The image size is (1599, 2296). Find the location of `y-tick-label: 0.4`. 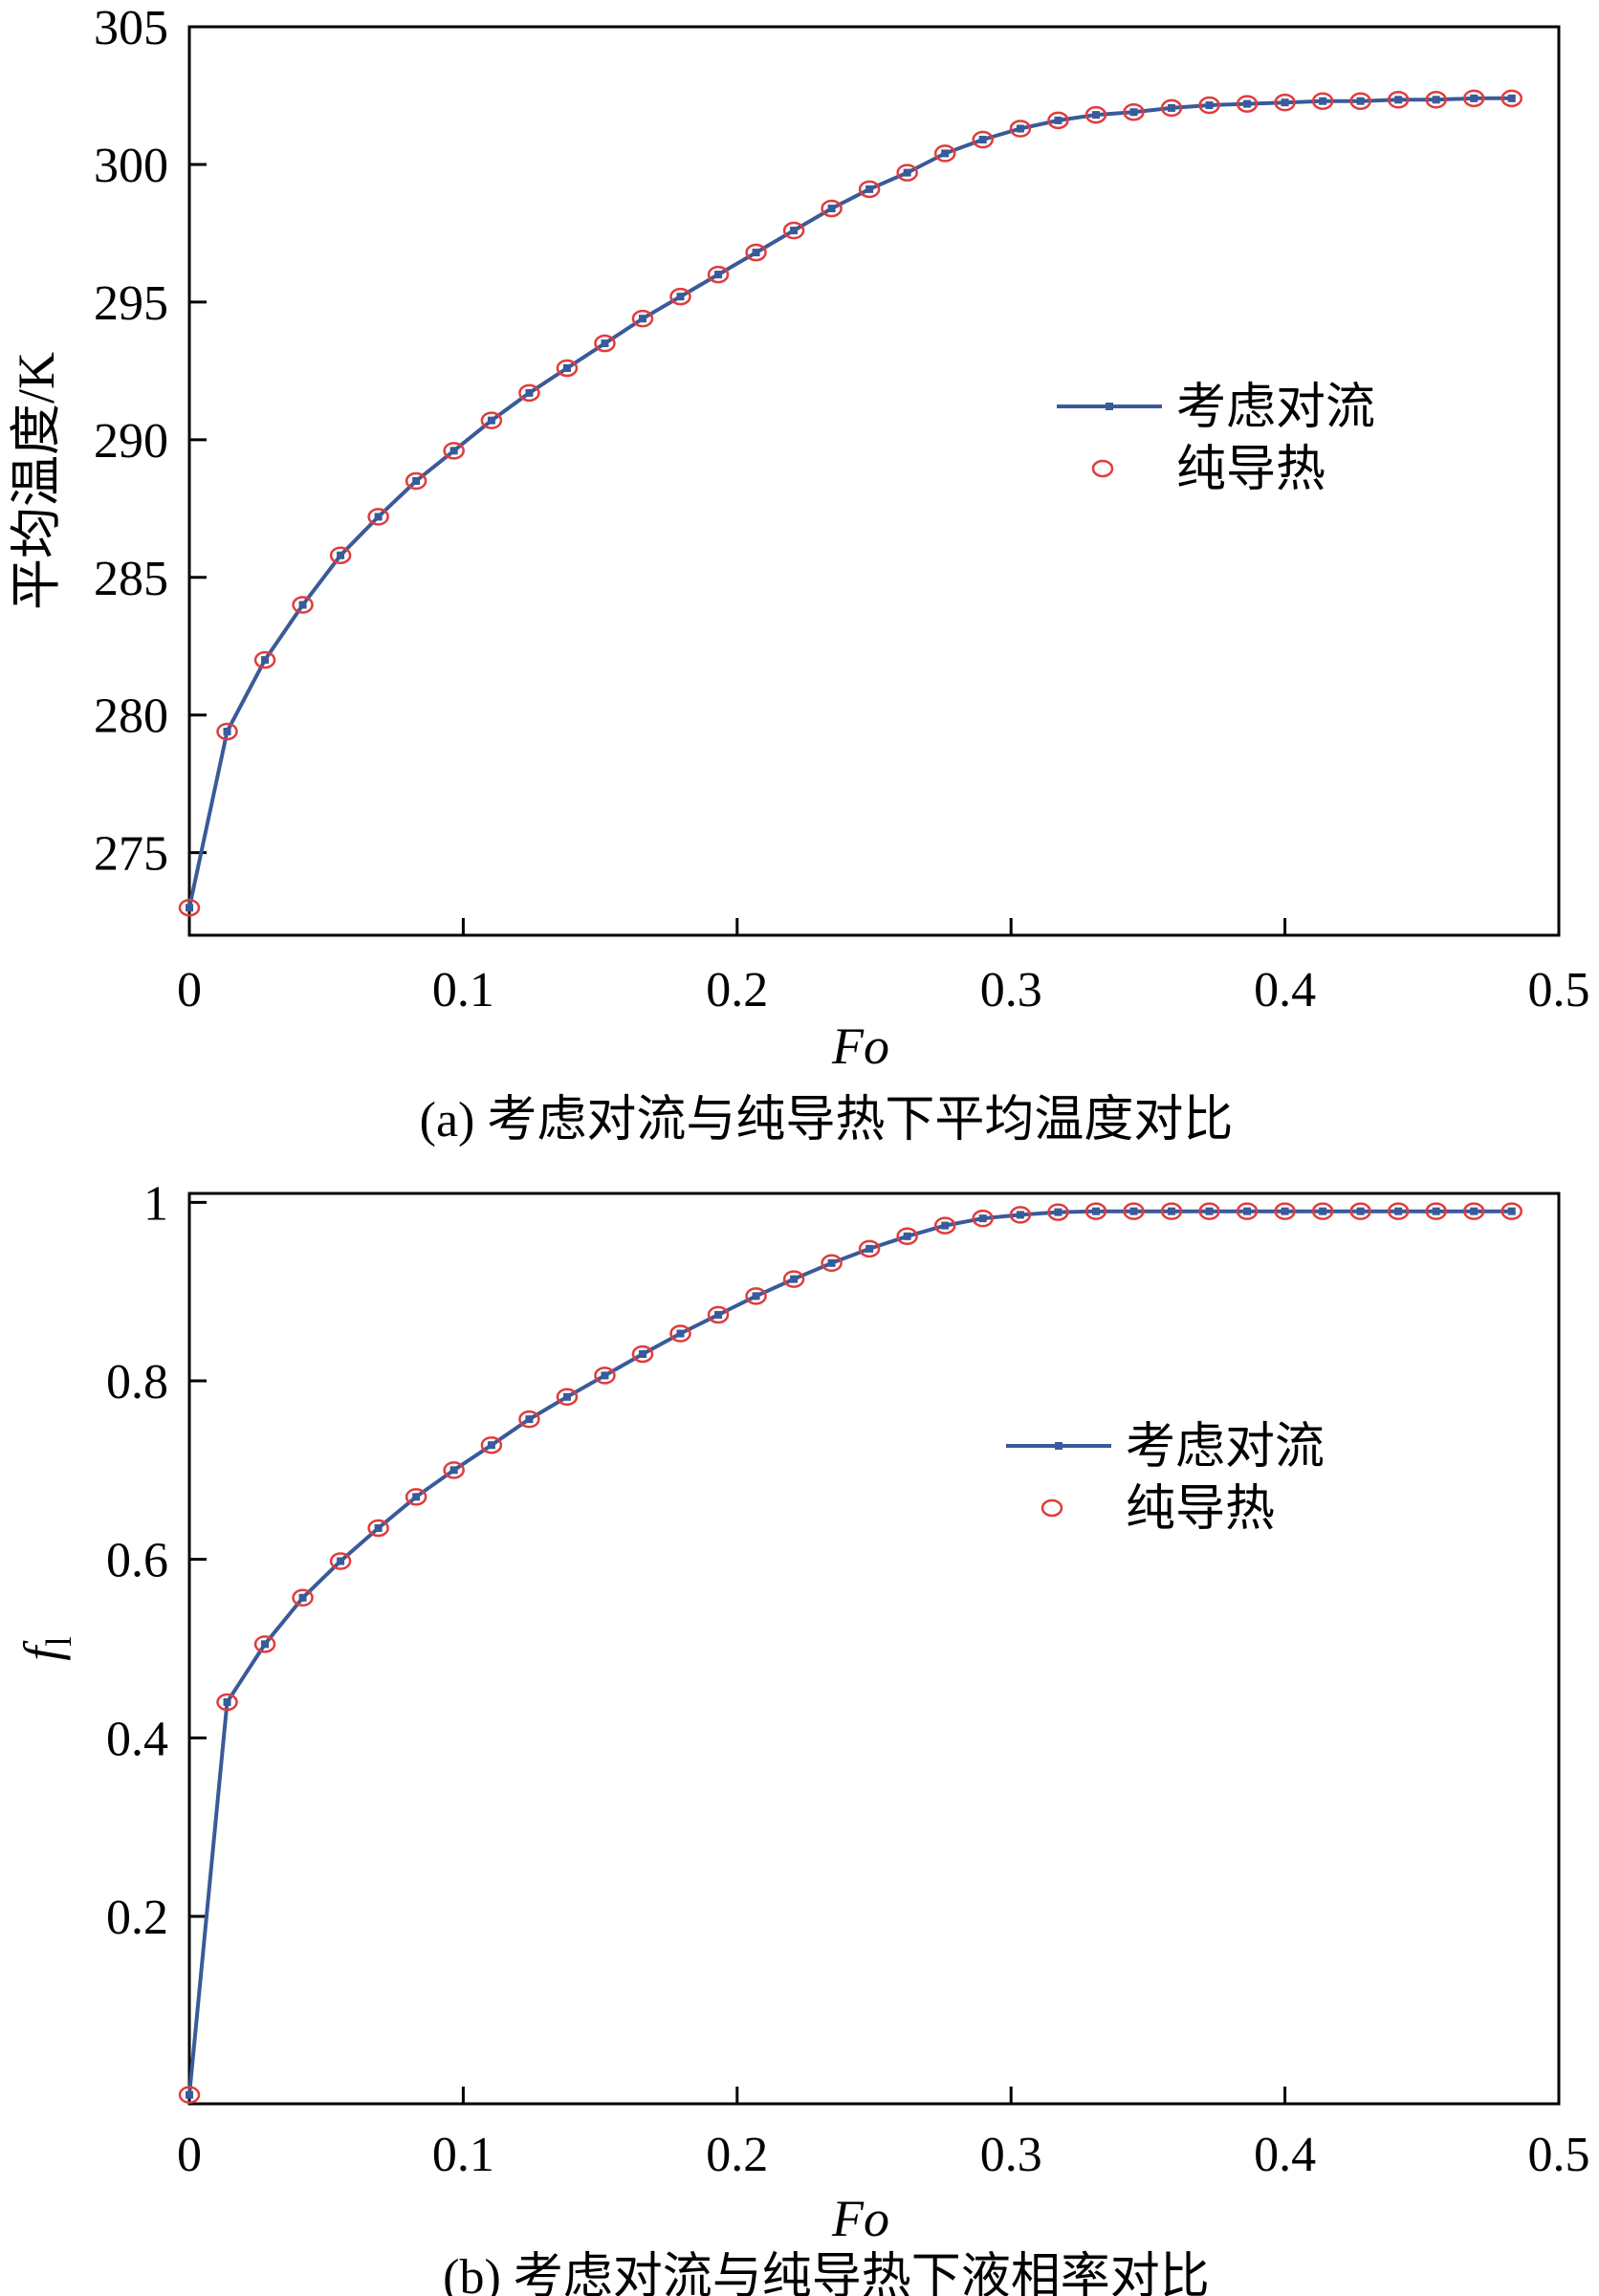

y-tick-label: 0.4 is located at coordinates (137, 1739).